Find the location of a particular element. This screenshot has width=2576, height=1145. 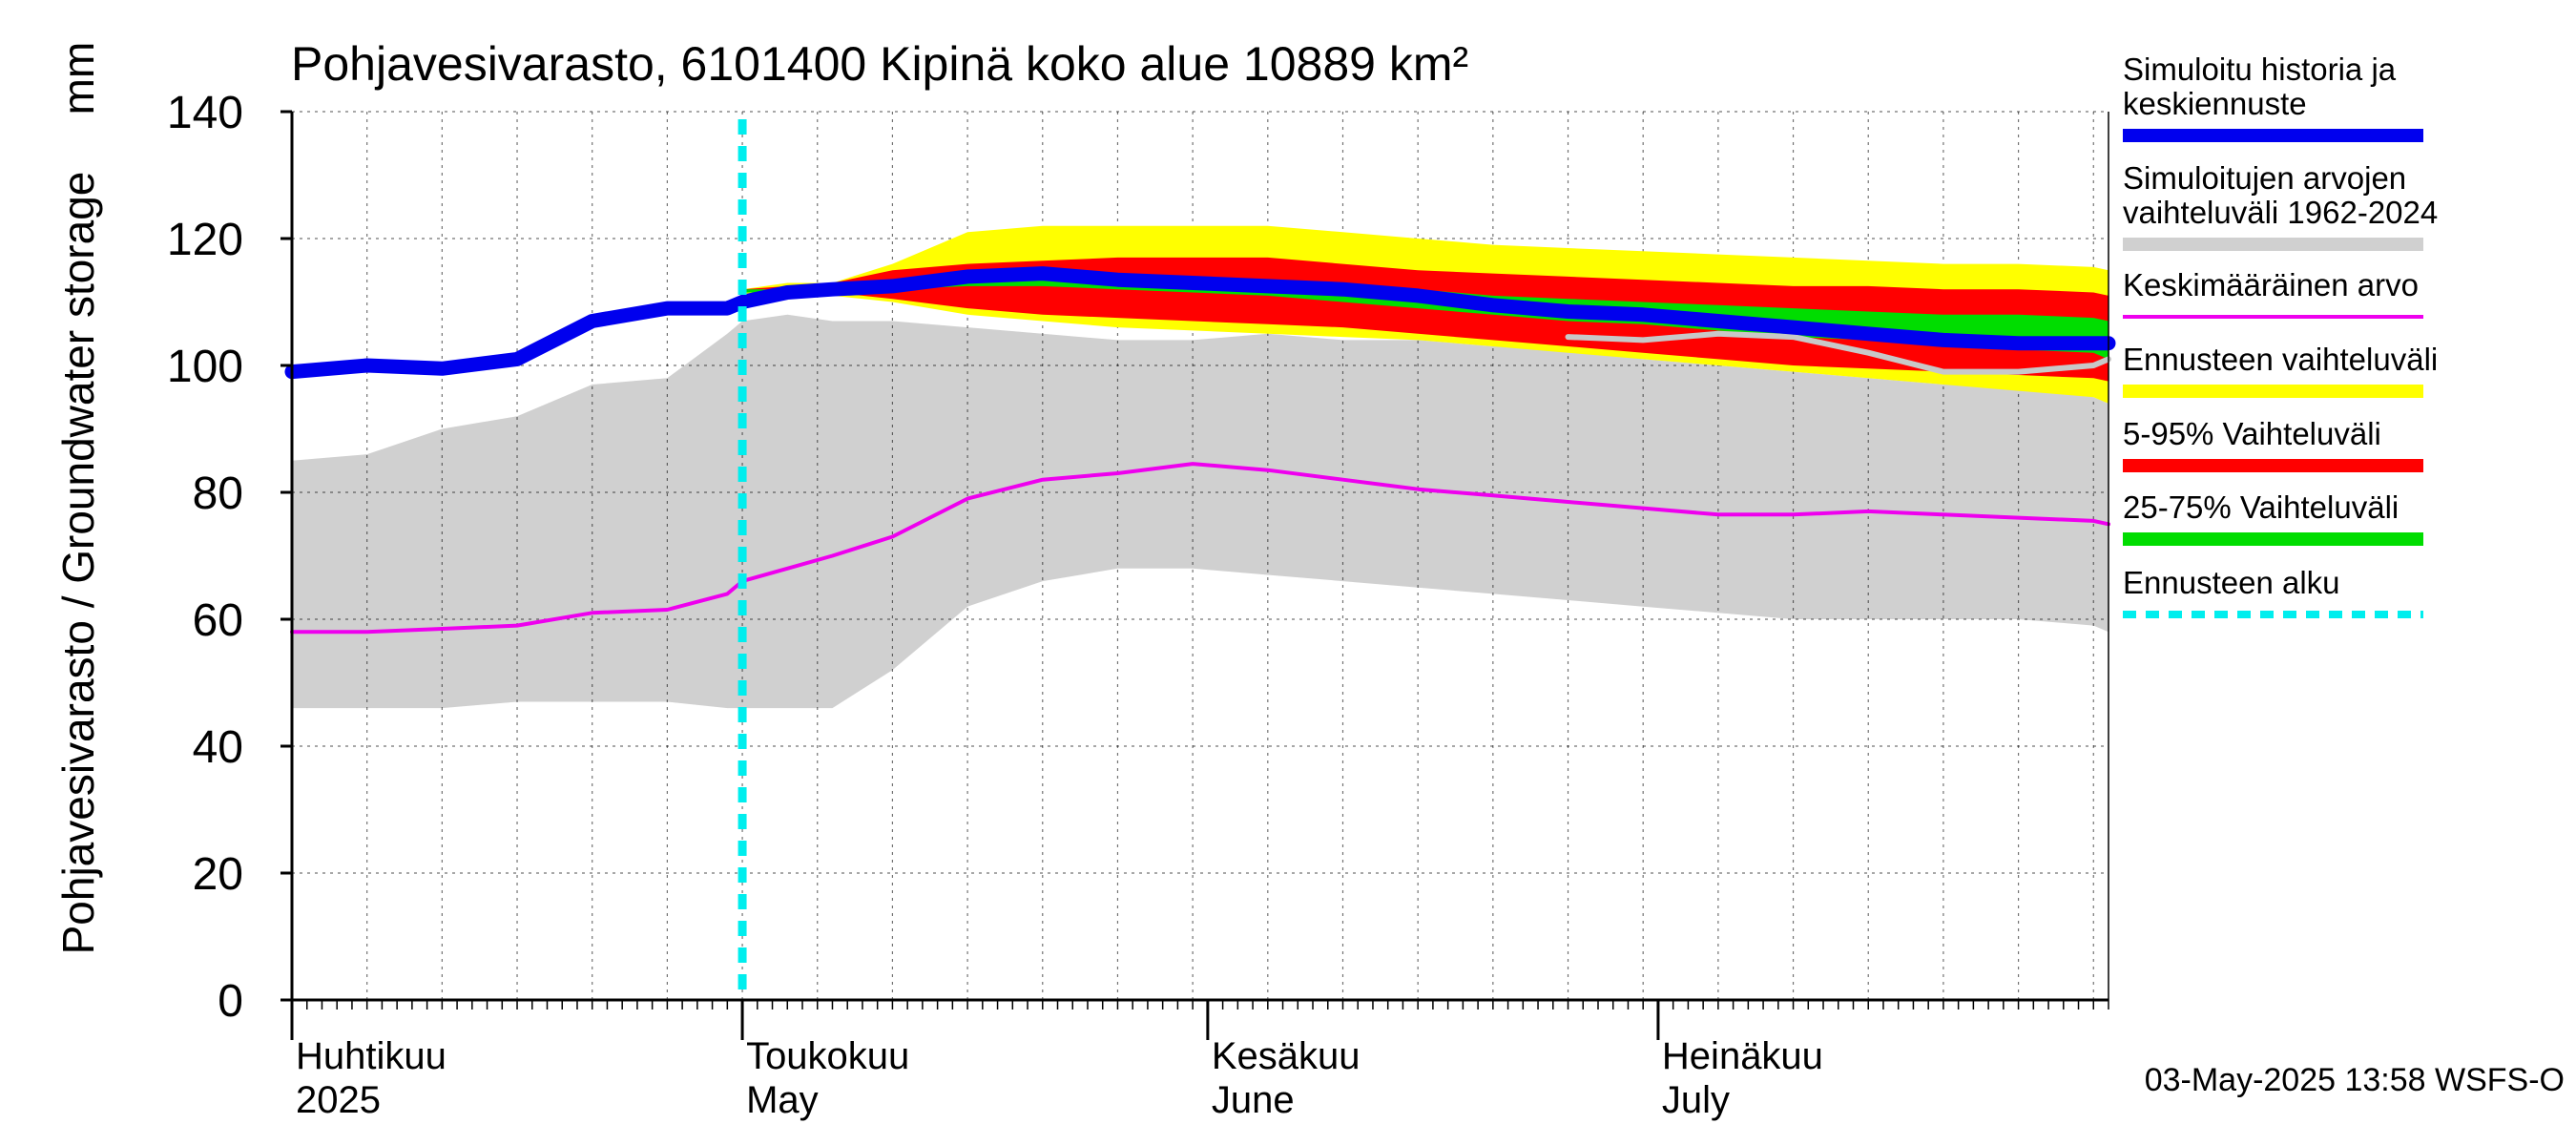

month-label-en: July is located at coordinates (1696, 1100).